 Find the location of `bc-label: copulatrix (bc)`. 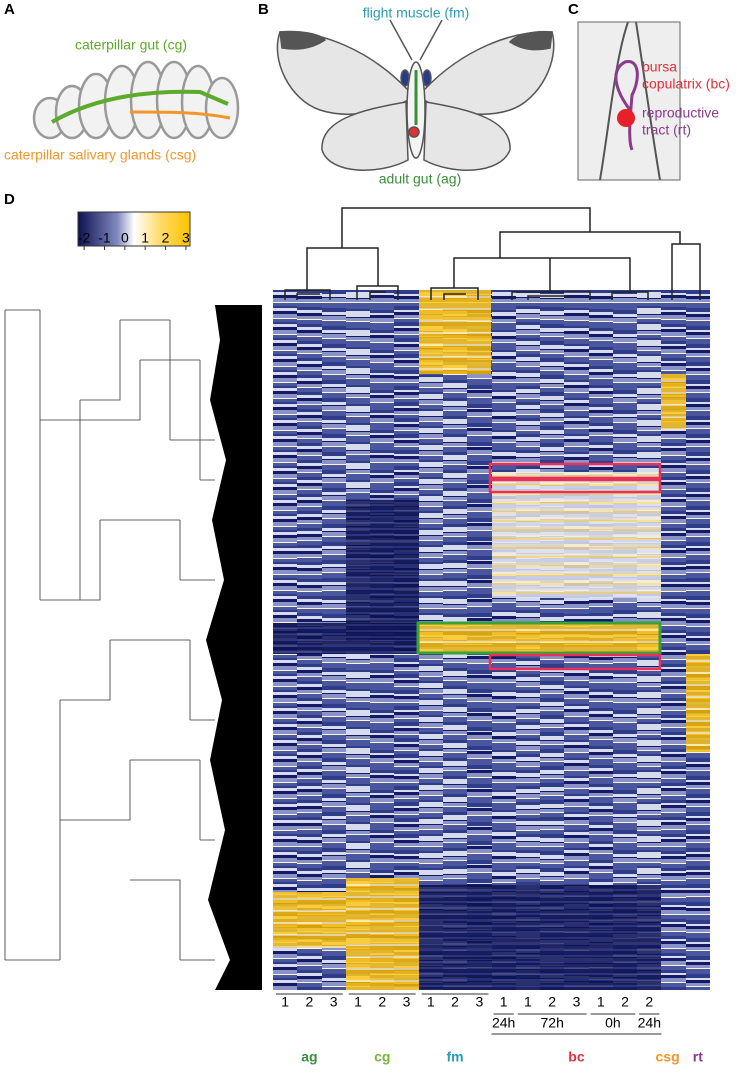

bc-label: copulatrix (bc) is located at coordinates (686, 84).